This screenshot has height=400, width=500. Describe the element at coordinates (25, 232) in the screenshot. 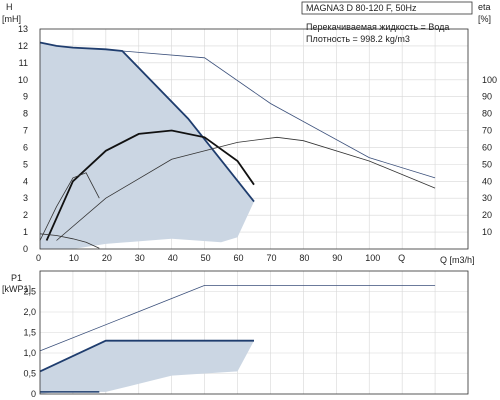

I see `y-tick-label: 1` at that location.